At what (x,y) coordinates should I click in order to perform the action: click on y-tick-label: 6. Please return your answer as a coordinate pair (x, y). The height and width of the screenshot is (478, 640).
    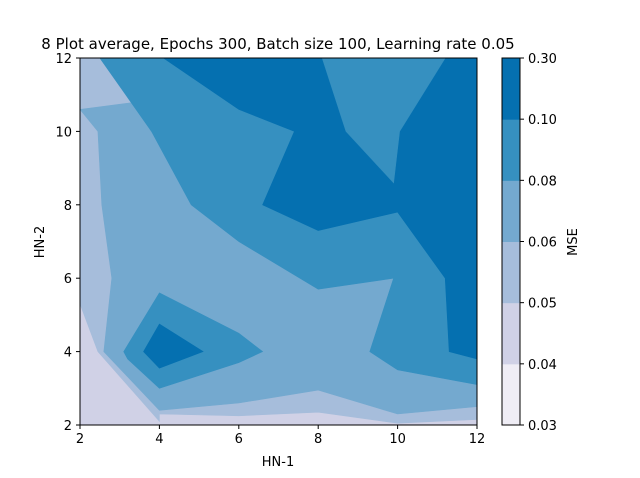
    Looking at the image, I should click on (68, 279).